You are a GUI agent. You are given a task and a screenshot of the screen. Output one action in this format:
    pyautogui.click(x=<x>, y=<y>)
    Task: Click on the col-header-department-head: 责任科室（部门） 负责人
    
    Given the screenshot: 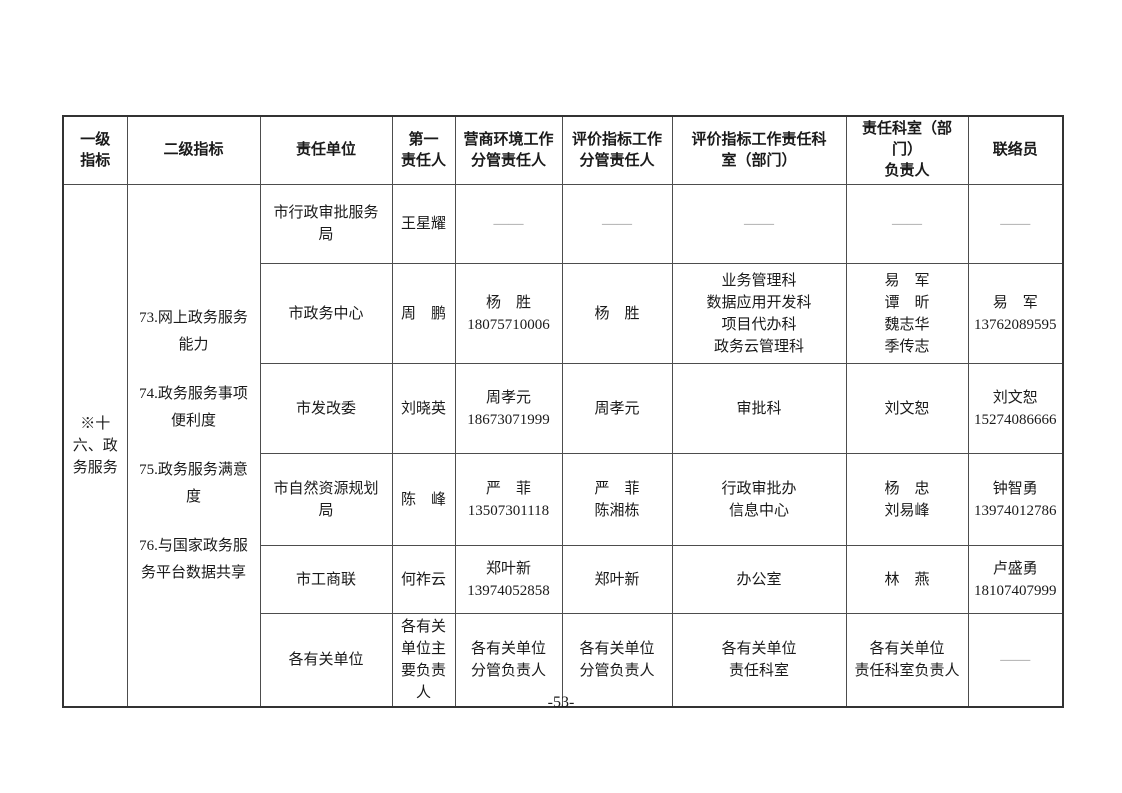 What is the action you would take?
    pyautogui.click(x=907, y=150)
    